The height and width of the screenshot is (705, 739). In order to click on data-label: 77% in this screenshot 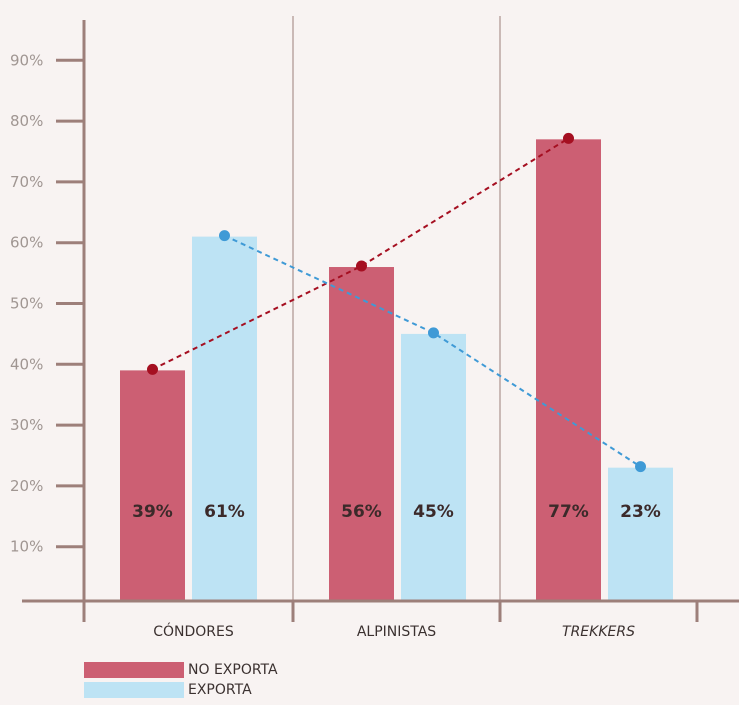, I will do `click(568, 512)`.